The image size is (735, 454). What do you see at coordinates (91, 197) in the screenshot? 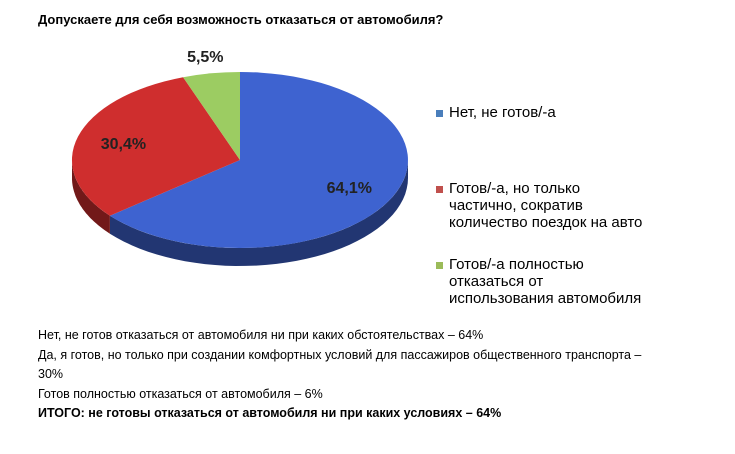
I see `pie-side-partial` at bounding box center [91, 197].